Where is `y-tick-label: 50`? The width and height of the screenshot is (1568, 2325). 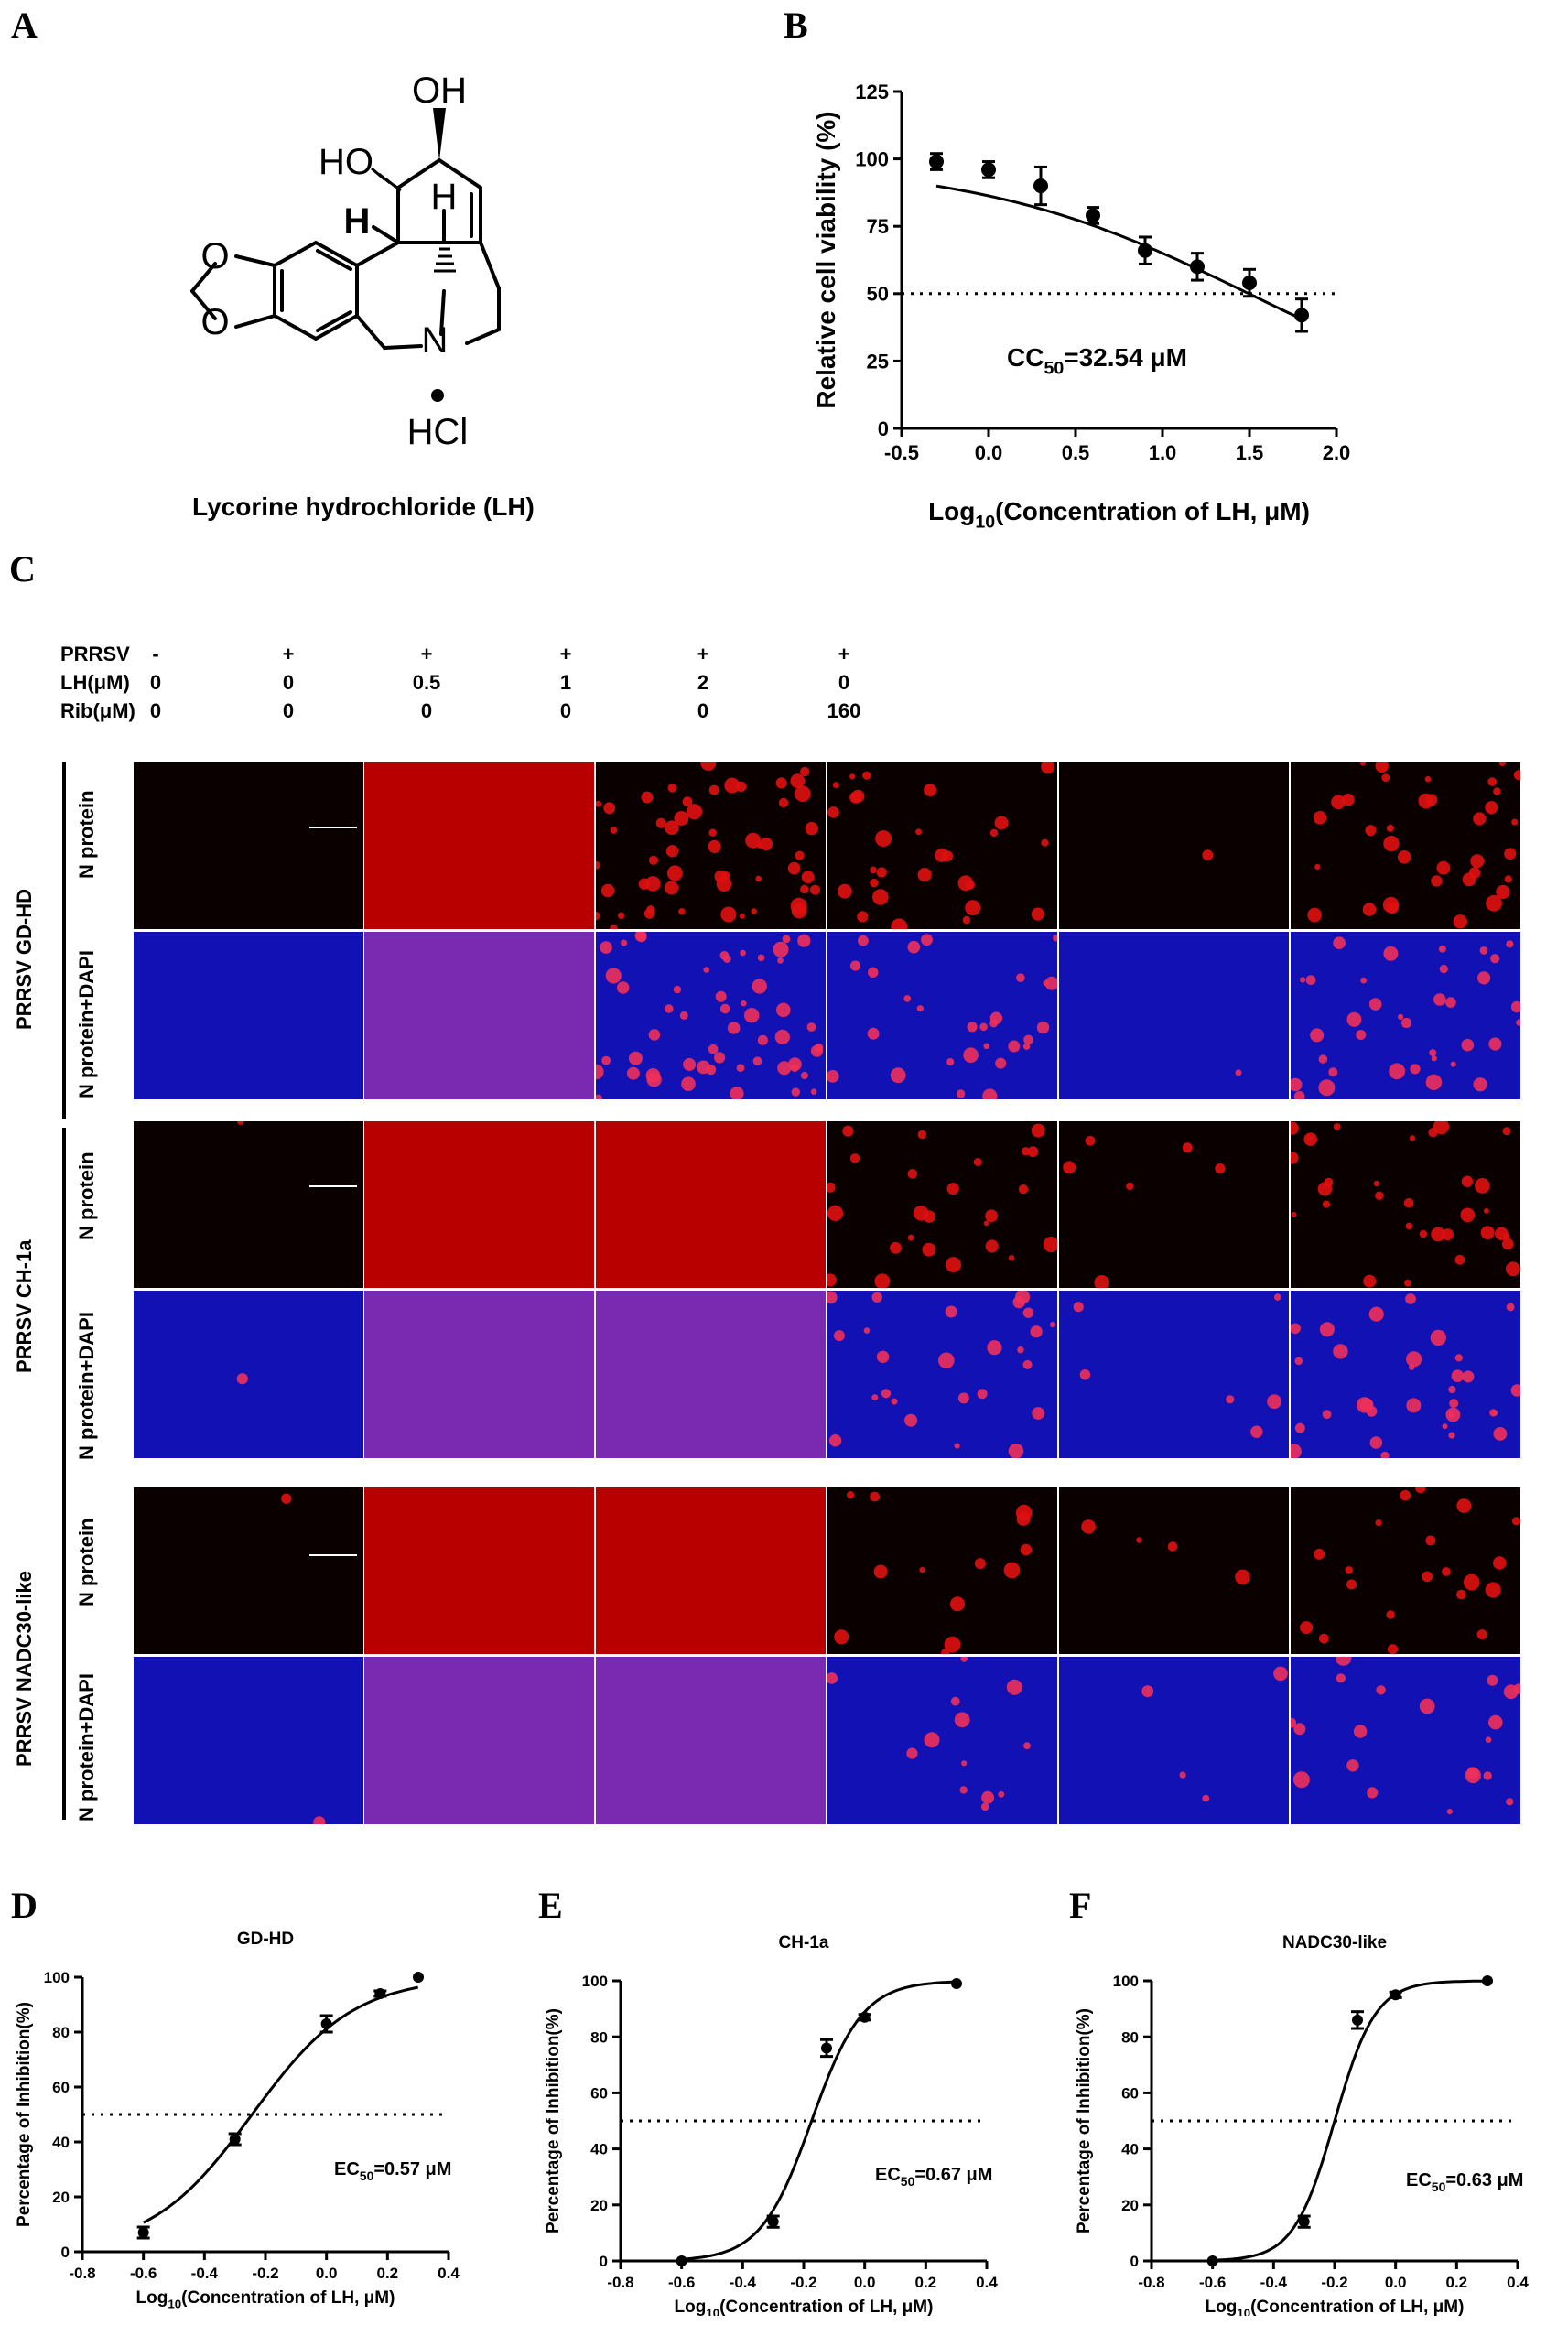 y-tick-label: 50 is located at coordinates (878, 294).